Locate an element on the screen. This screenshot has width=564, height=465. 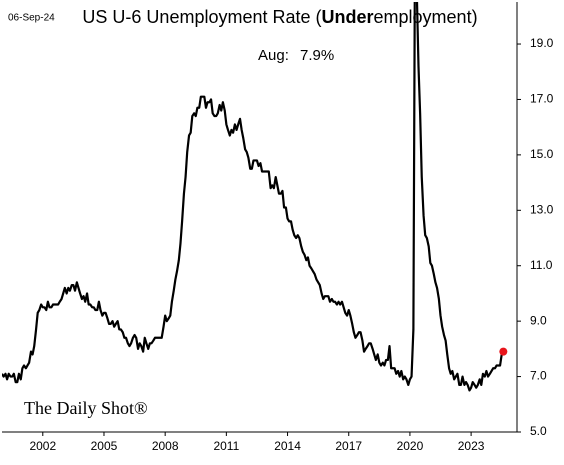
highlight-point is located at coordinates (503, 351).